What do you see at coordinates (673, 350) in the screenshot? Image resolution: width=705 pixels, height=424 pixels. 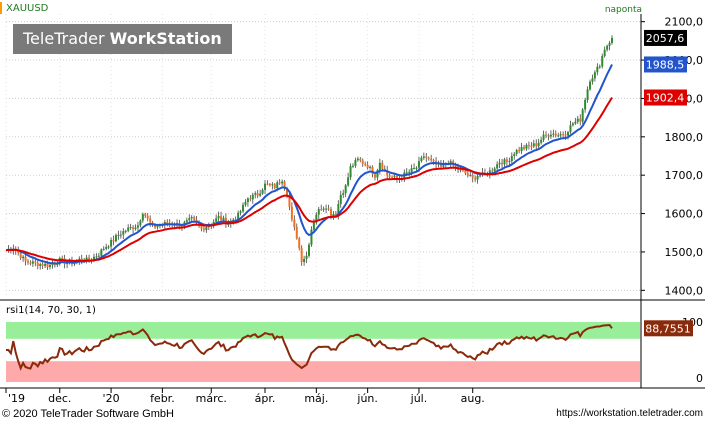 I see `rsi-axis: 100088,7551` at bounding box center [673, 350].